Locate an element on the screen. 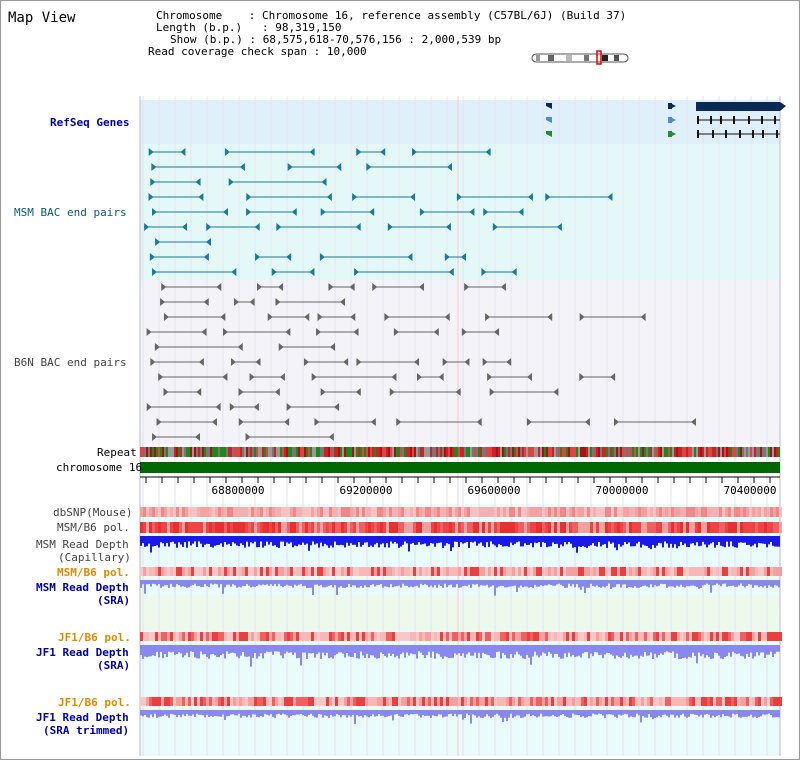  track-label-jf1-b6-pol-2: JF1/B6 pol. is located at coordinates (94, 702).